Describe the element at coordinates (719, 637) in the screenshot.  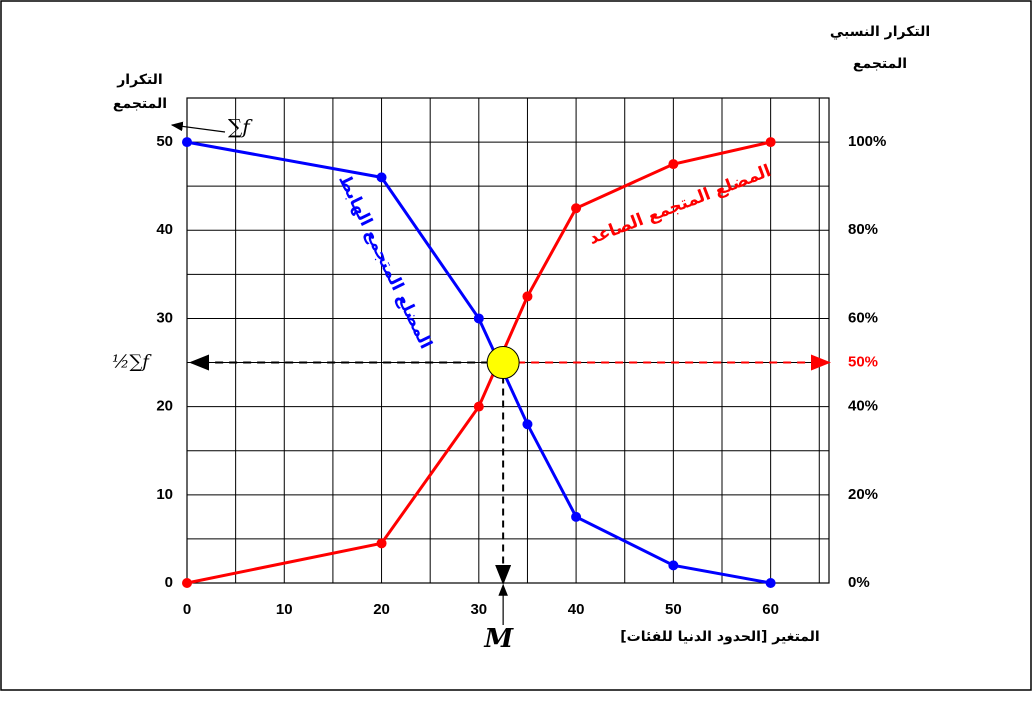
I see `x-axis-label: المتغير [الحدود الدنيا للفئات]` at that location.